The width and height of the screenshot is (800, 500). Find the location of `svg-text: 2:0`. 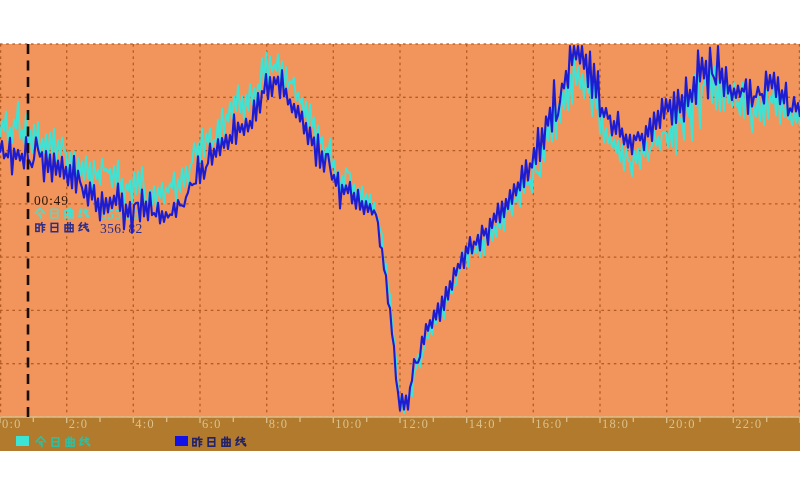

svg-text: 2:0 is located at coordinates (79, 424).